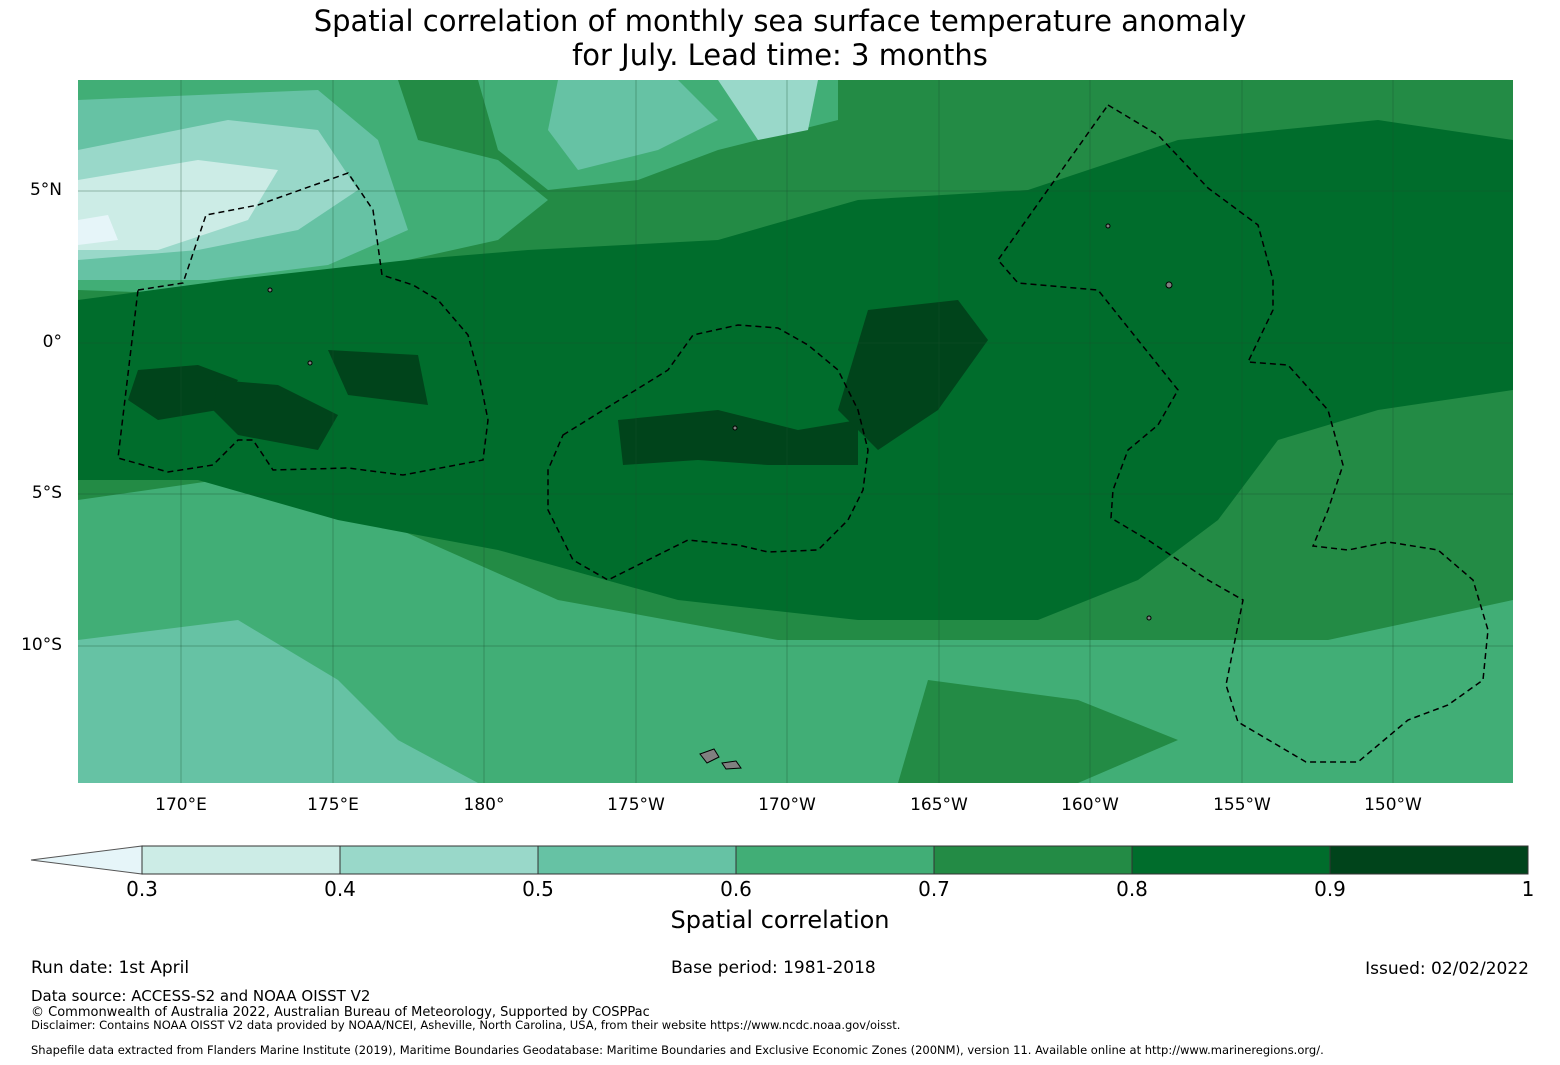 Image resolution: width=1560 pixels, height=1065 pixels. Describe the element at coordinates (780, 920) in the screenshot. I see `colorbar-label: Spatial correlation` at that location.